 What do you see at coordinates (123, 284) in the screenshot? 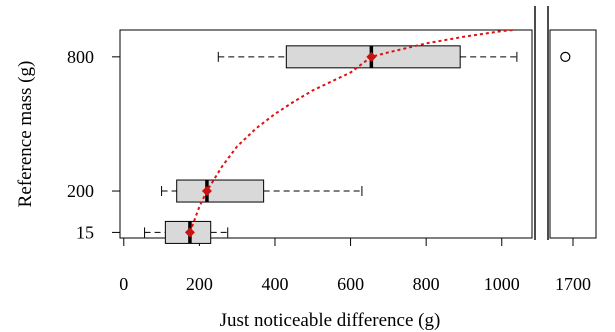
I see `x-tick-label: 0` at bounding box center [123, 284].